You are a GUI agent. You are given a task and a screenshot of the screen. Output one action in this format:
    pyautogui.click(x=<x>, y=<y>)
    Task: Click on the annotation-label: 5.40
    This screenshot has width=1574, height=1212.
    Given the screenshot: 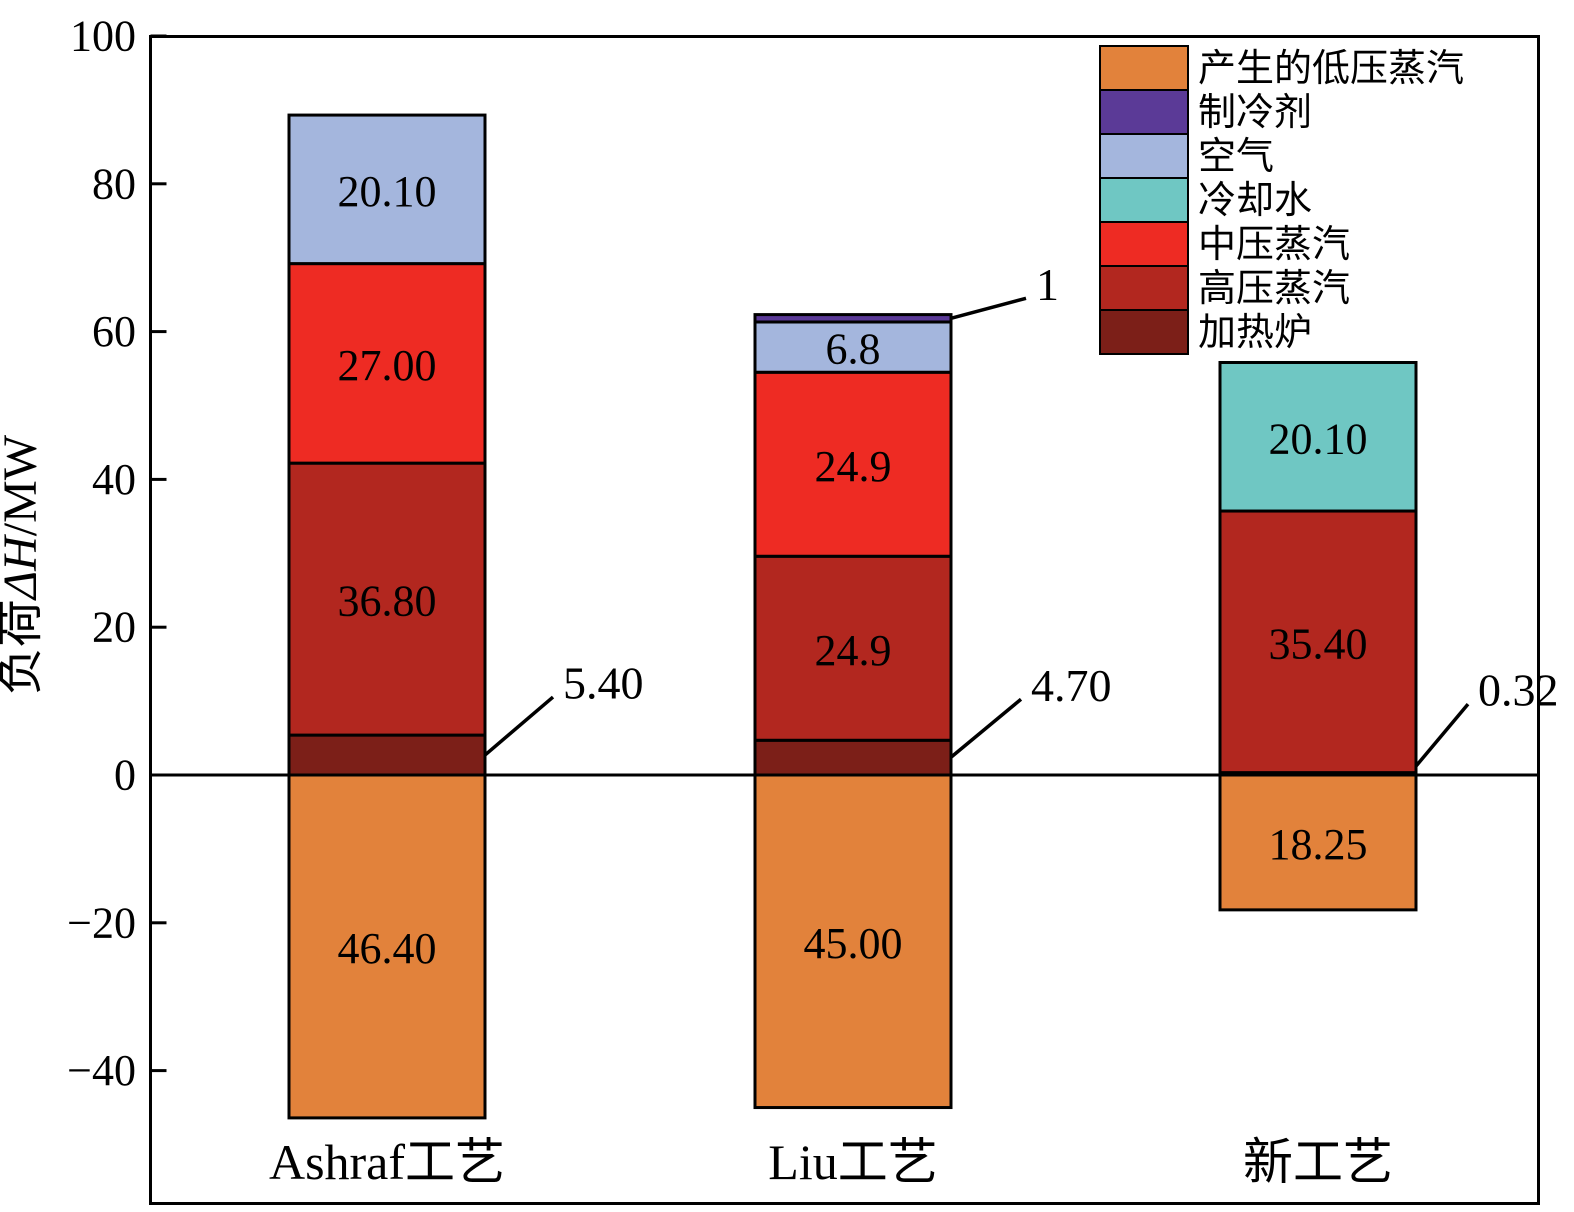 What is the action you would take?
    pyautogui.click(x=603, y=683)
    